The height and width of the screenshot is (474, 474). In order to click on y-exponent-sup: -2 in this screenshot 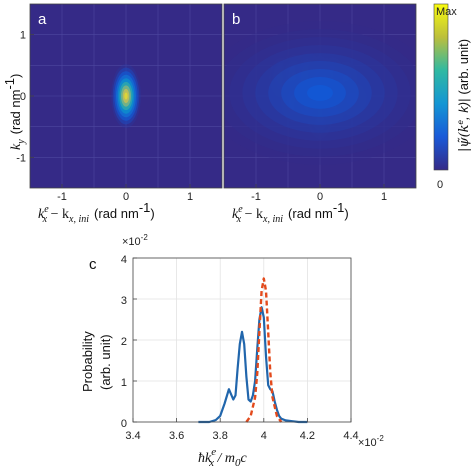, I will do `click(145, 237)`.